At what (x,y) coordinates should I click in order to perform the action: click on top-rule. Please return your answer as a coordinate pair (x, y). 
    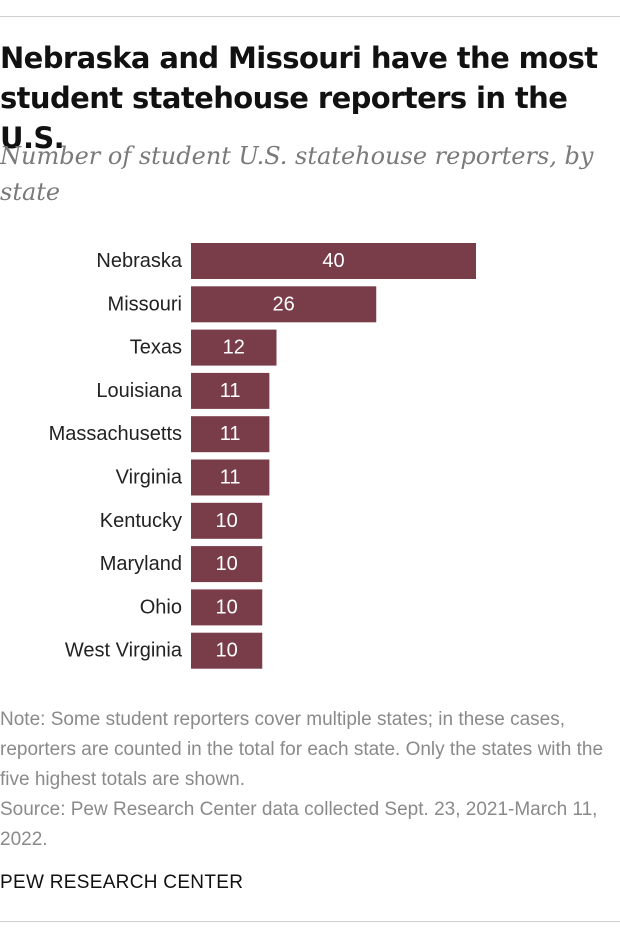
    Looking at the image, I should click on (310, 16).